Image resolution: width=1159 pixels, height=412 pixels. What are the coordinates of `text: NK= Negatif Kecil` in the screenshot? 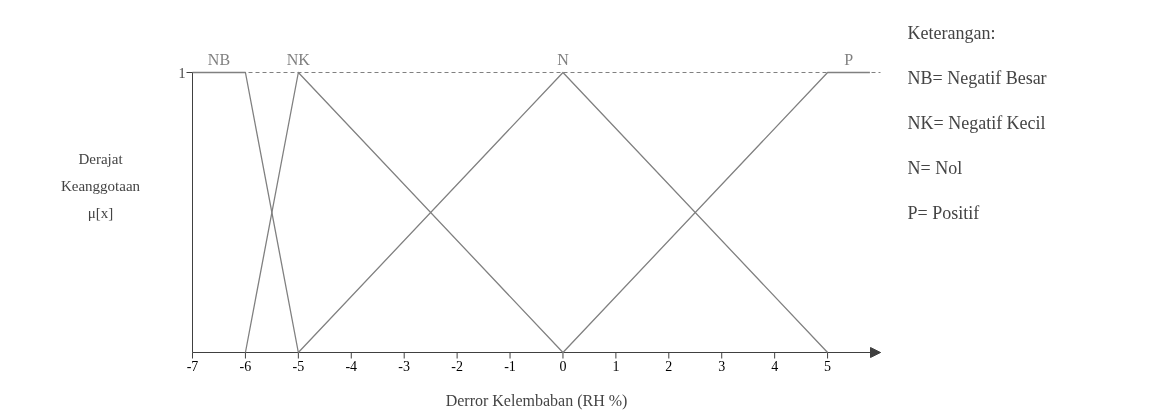 It's located at (976, 122).